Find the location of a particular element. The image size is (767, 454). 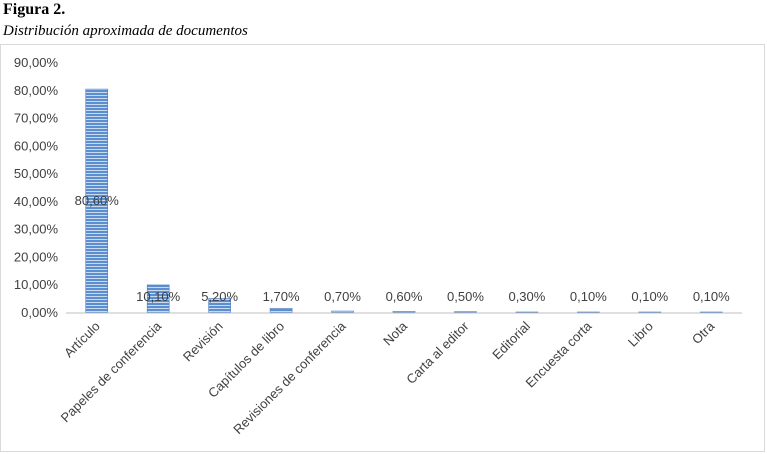

y-tick-label: 40,00% is located at coordinates (36, 201).